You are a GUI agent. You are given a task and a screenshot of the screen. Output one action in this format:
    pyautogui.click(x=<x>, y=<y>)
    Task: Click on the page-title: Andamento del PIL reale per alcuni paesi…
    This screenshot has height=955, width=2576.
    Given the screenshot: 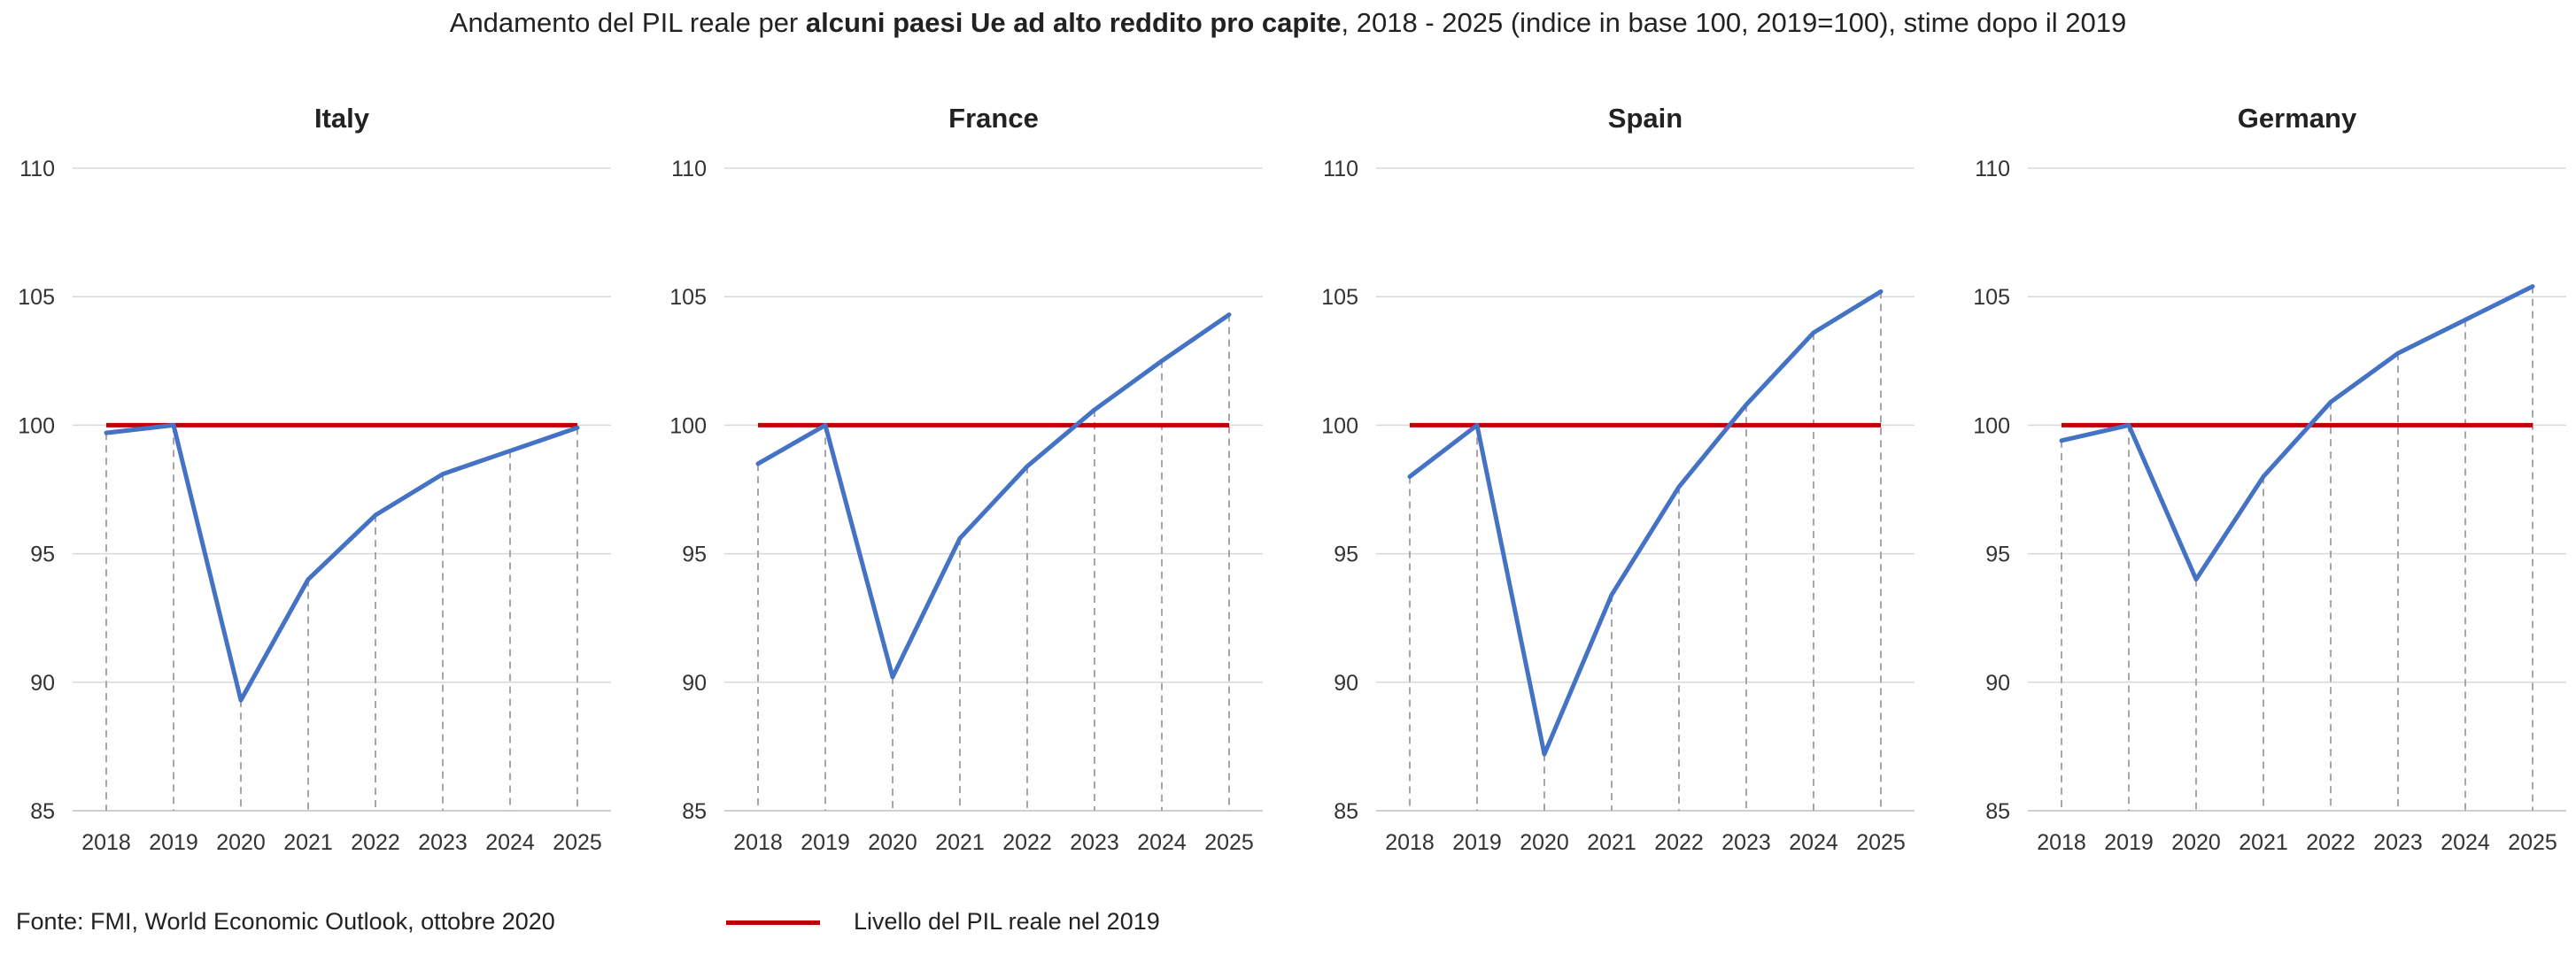 What is the action you would take?
    pyautogui.click(x=1288, y=23)
    